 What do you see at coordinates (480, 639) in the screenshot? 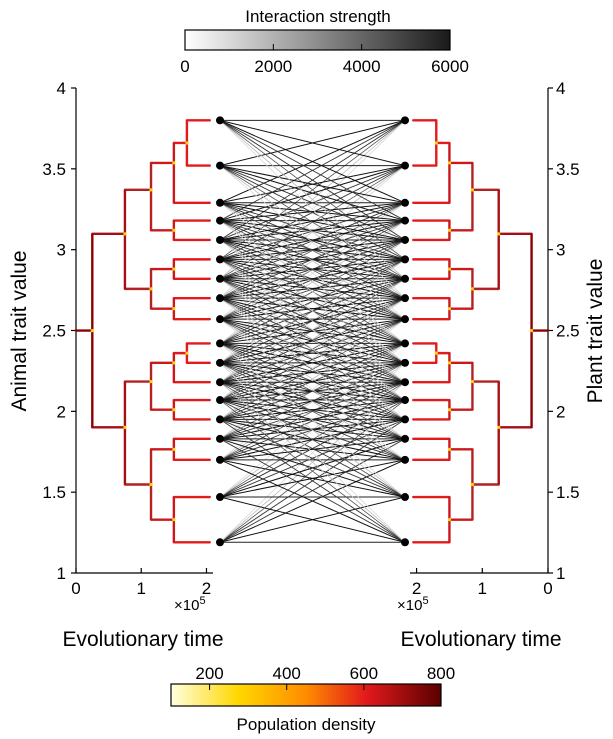
I see `right-time-axis-label: Evolutionary time` at bounding box center [480, 639].